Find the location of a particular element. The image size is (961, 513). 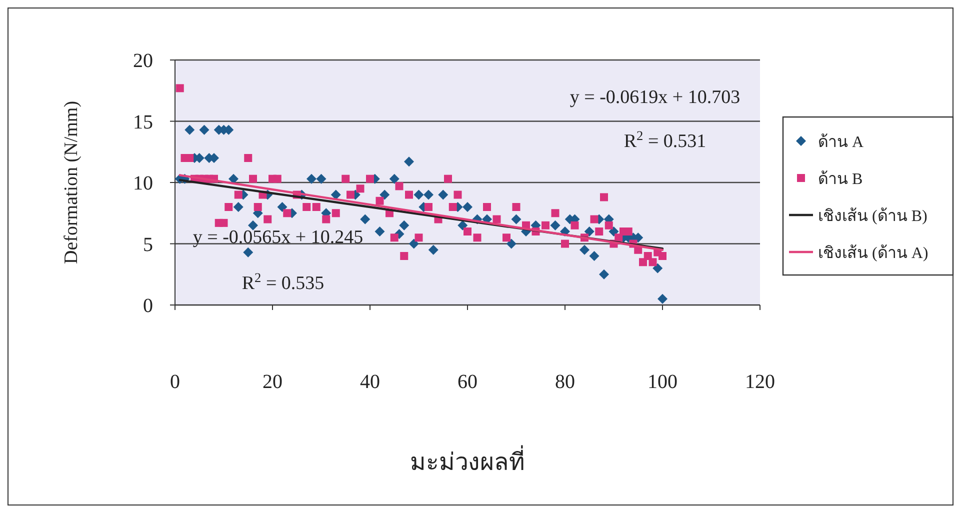

x-tick-label: 60 is located at coordinates (468, 382).